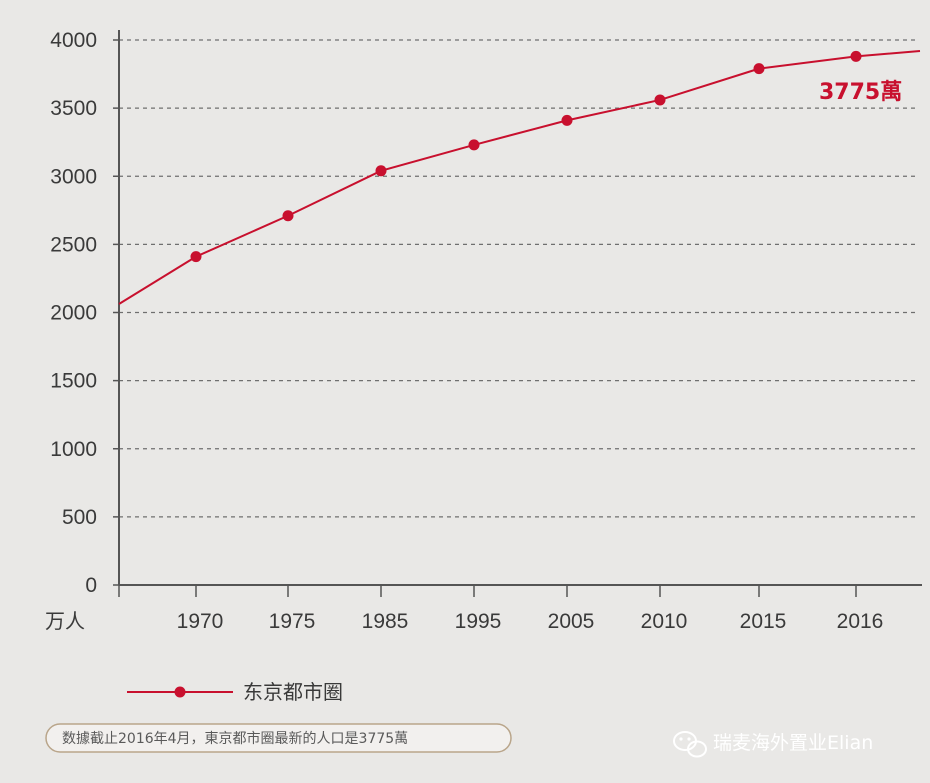 Image resolution: width=930 pixels, height=783 pixels. What do you see at coordinates (79, 517) in the screenshot?
I see `y-tick-label: 500` at bounding box center [79, 517].